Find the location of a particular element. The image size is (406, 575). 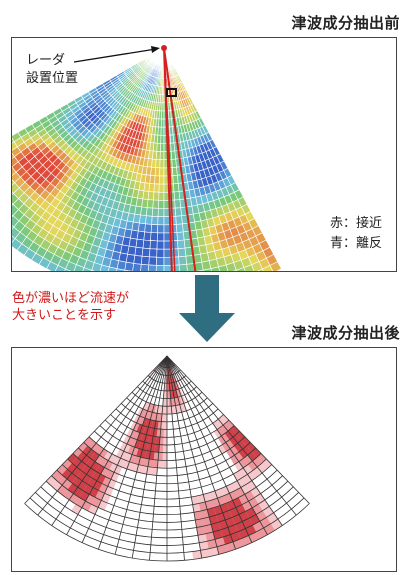

radar-label-line1: レーダ is located at coordinates (46, 60).